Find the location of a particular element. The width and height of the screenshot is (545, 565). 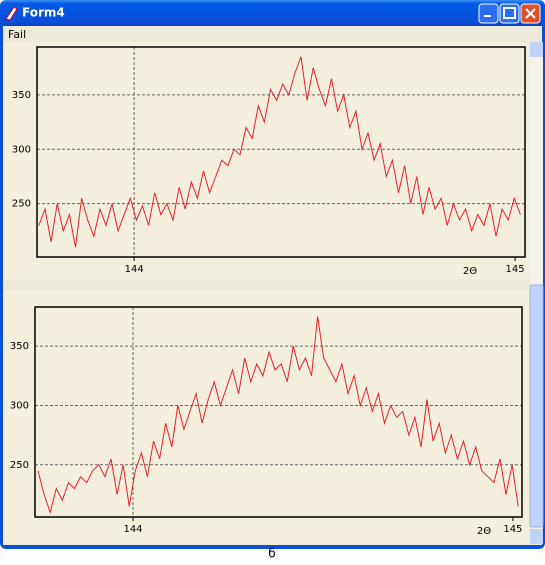

title-bar is located at coordinates (272, 13).